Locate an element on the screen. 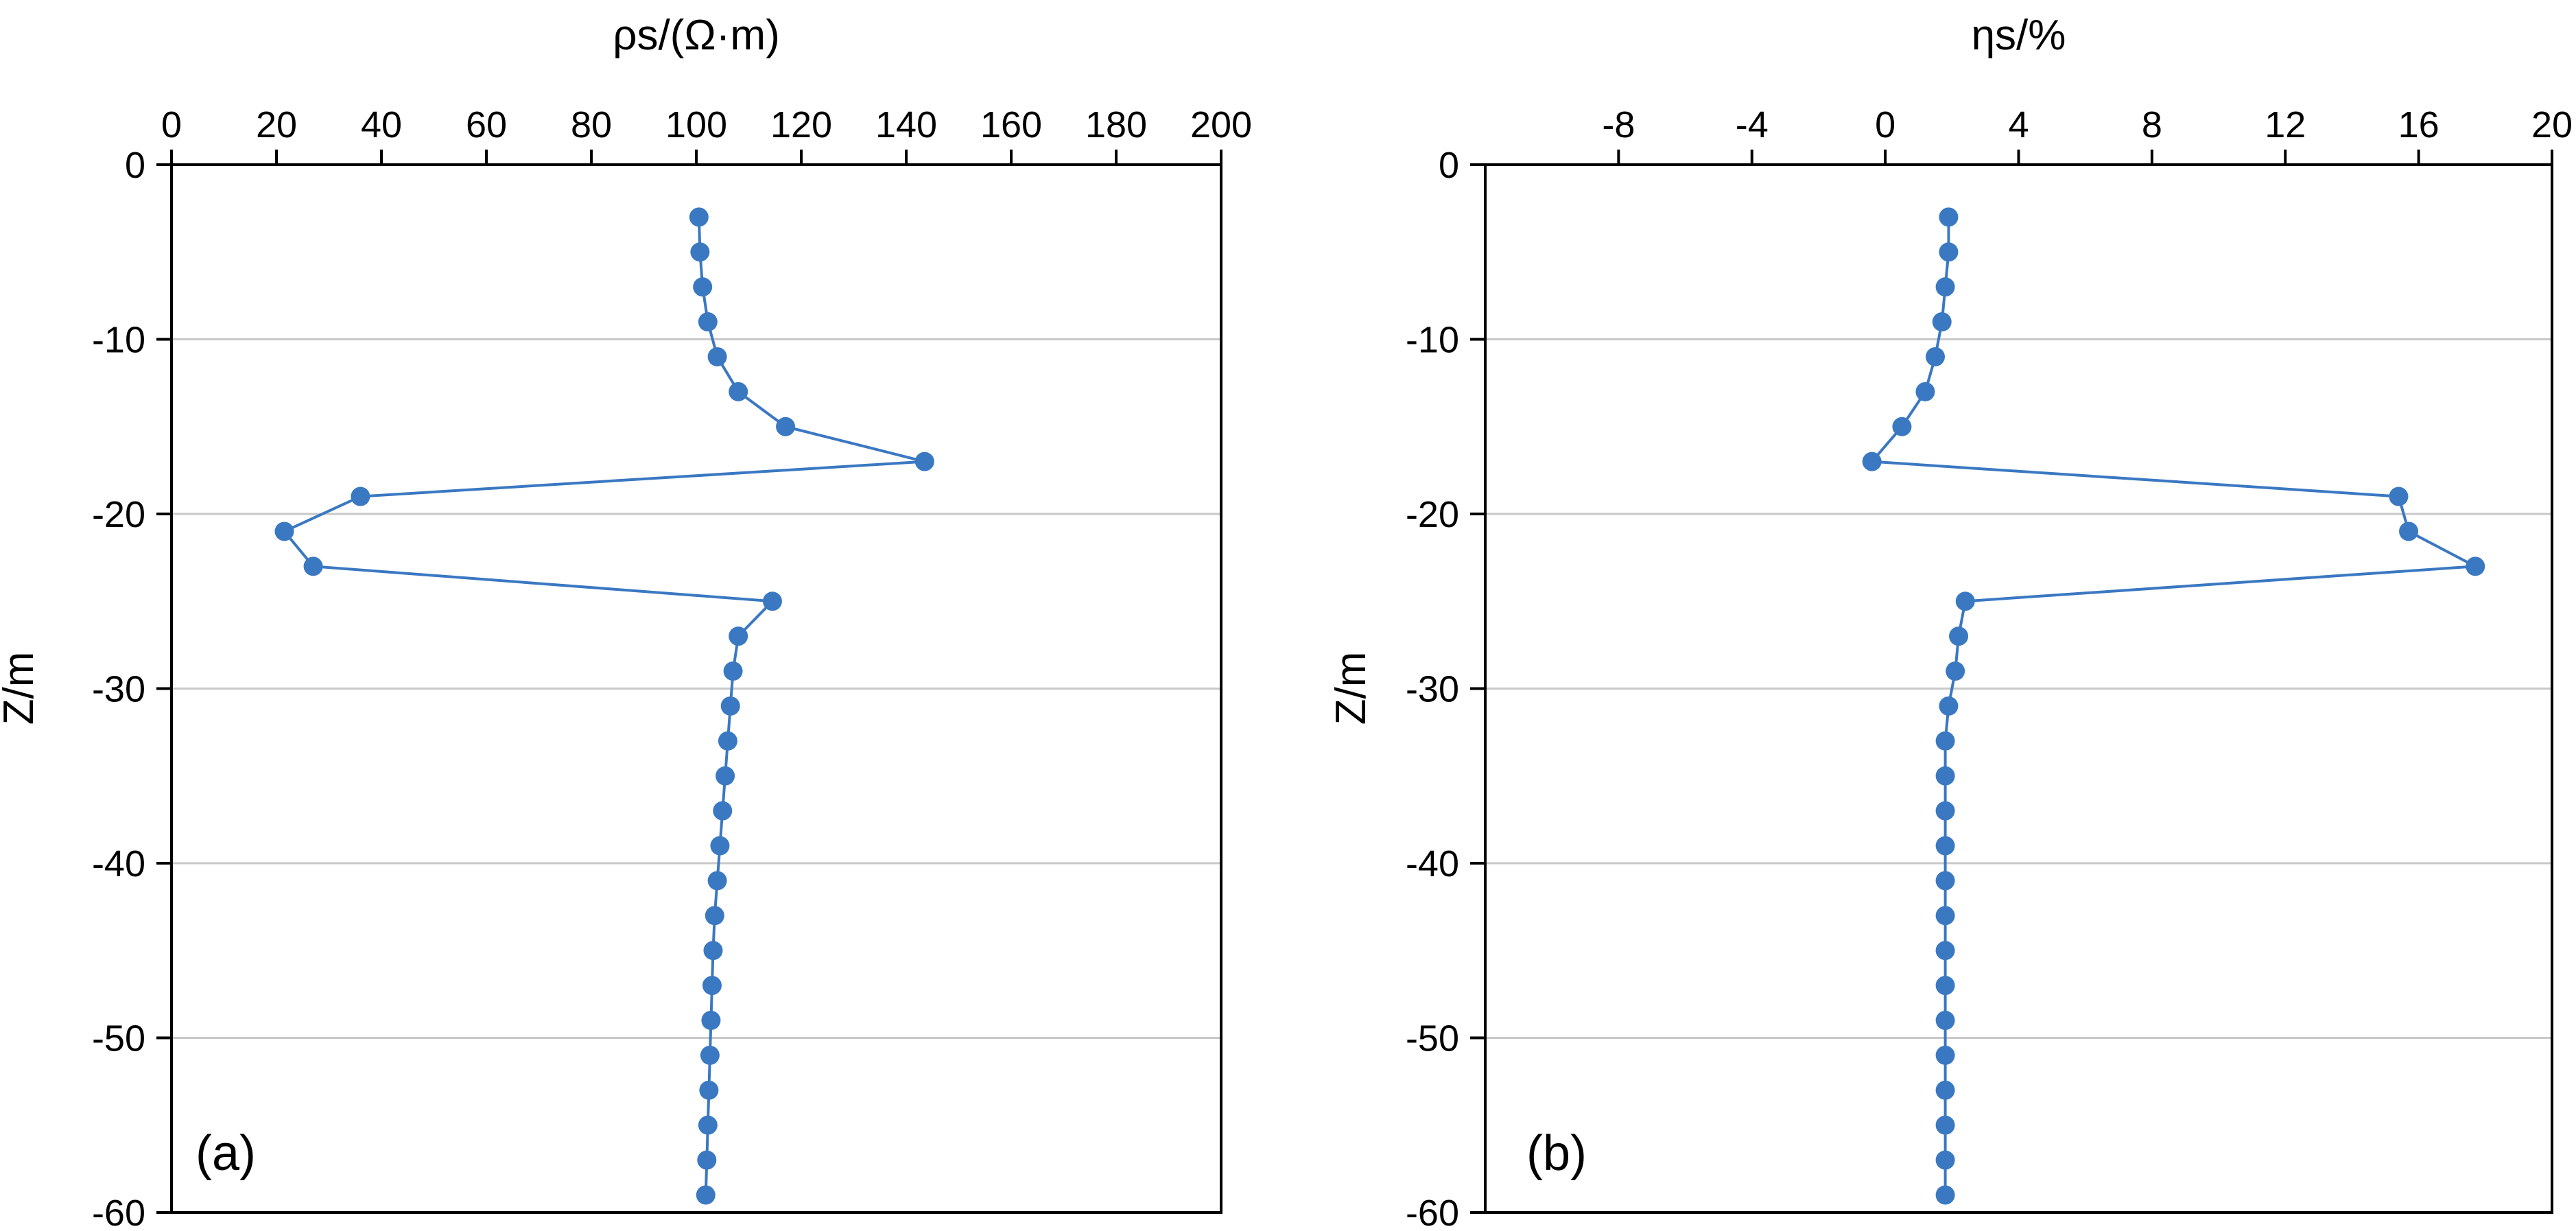  x-tick-label: 160 is located at coordinates (1011, 124).